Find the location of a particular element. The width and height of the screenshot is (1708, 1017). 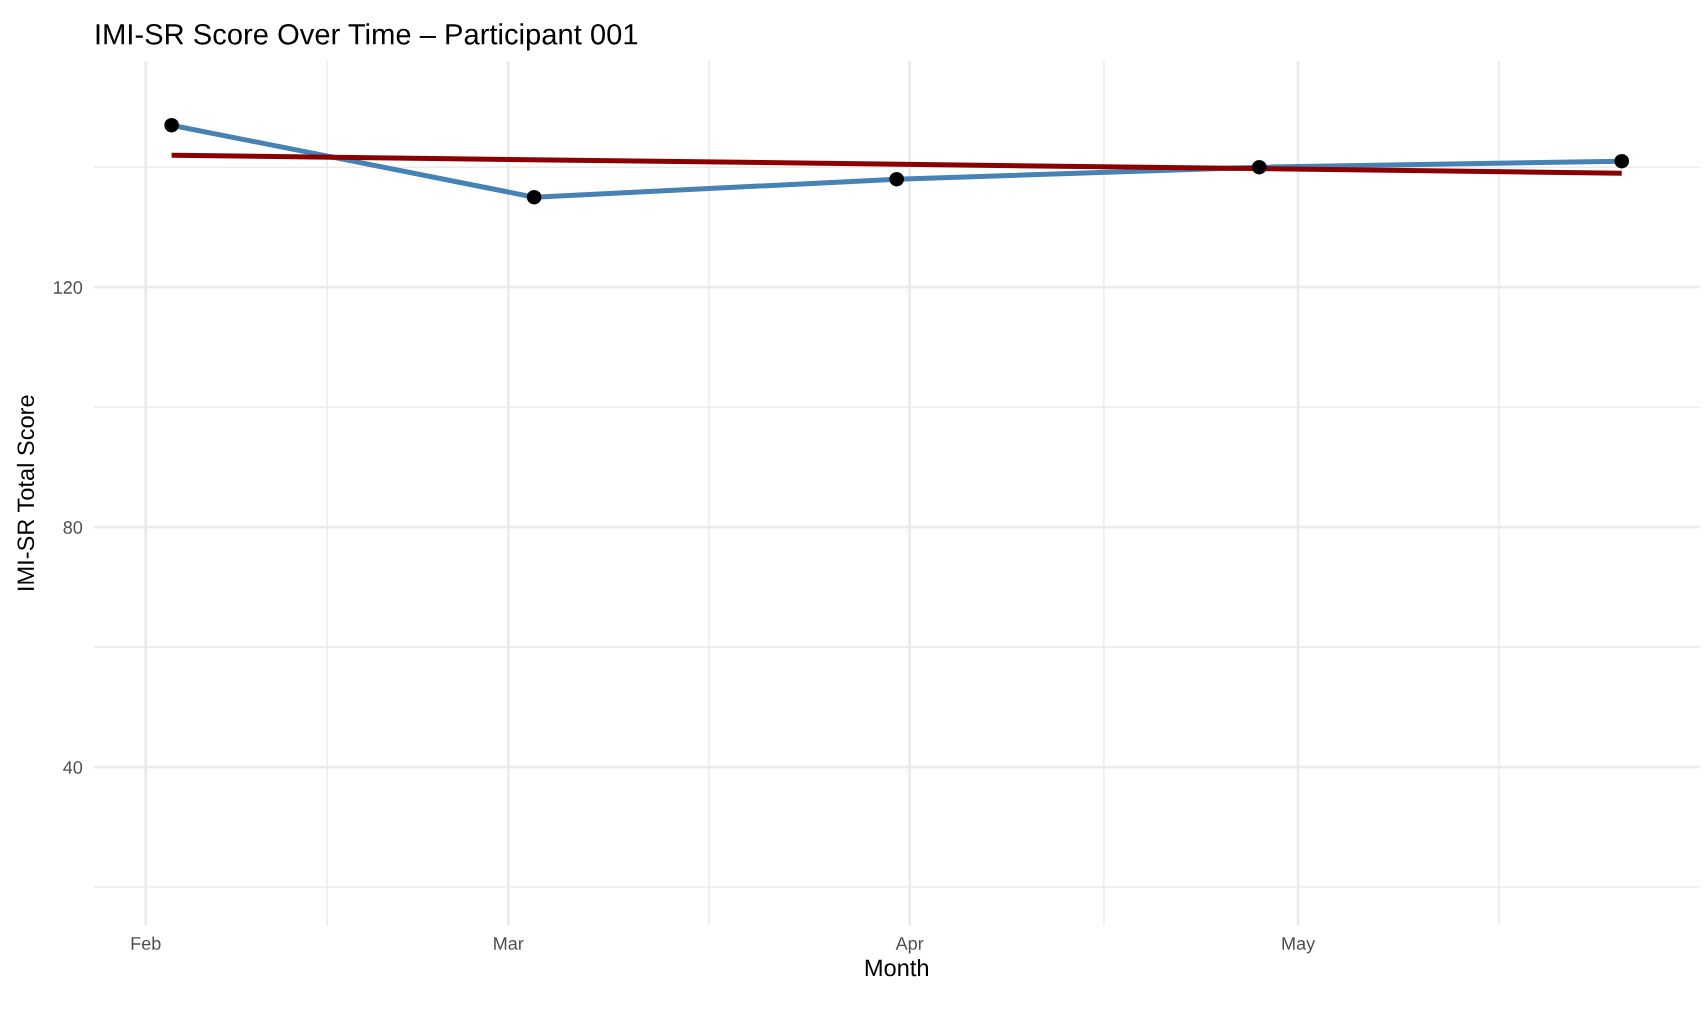

y-tick-label: 120 is located at coordinates (68, 287).